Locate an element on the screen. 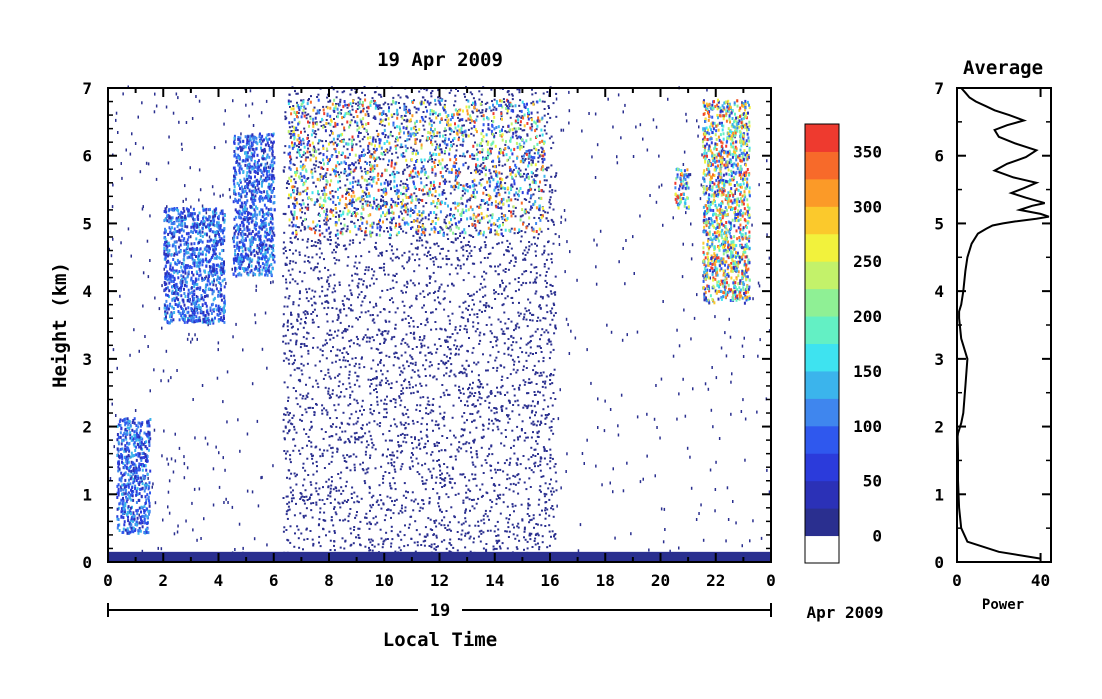  profile-y-tick-label: 5 is located at coordinates (939, 223).